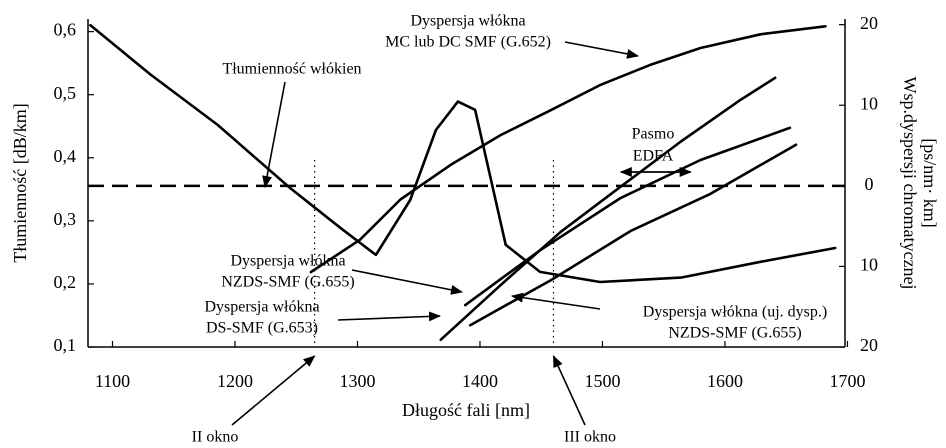 Image resolution: width=946 pixels, height=448 pixels. I want to click on x-tick-label: 1100, so click(112, 381).